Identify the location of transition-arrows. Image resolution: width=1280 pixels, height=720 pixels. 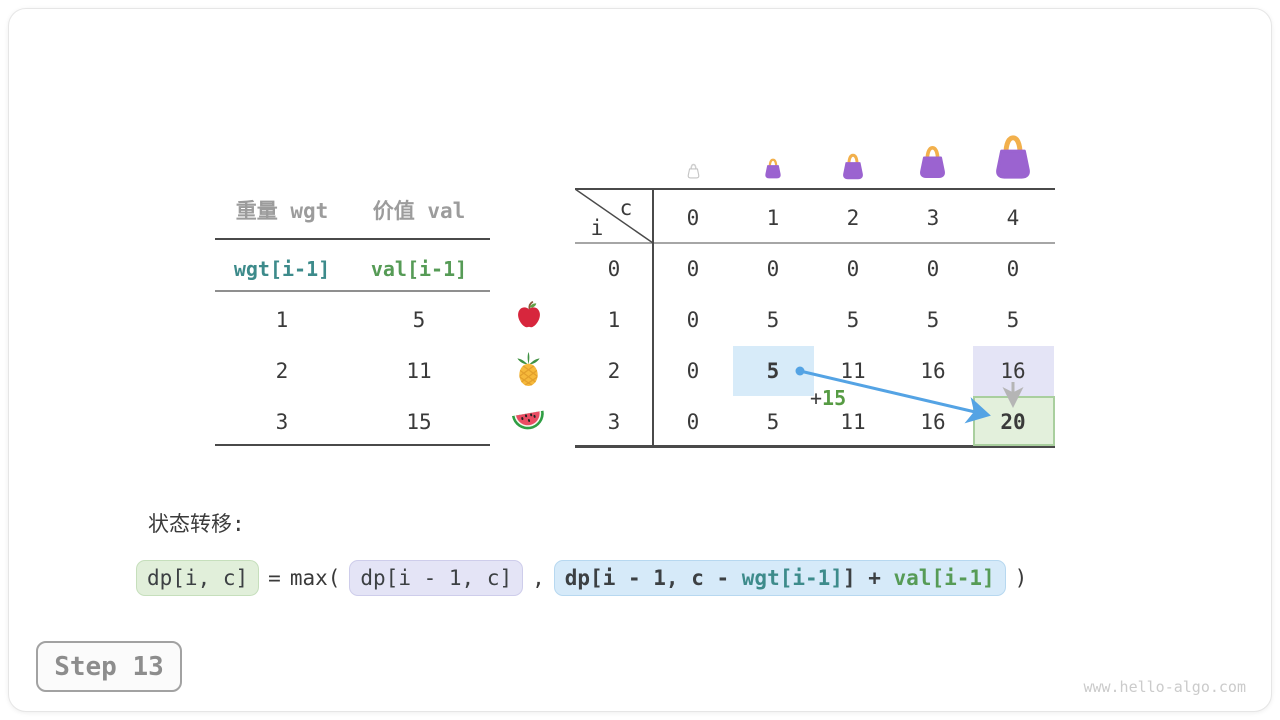
(820, 397).